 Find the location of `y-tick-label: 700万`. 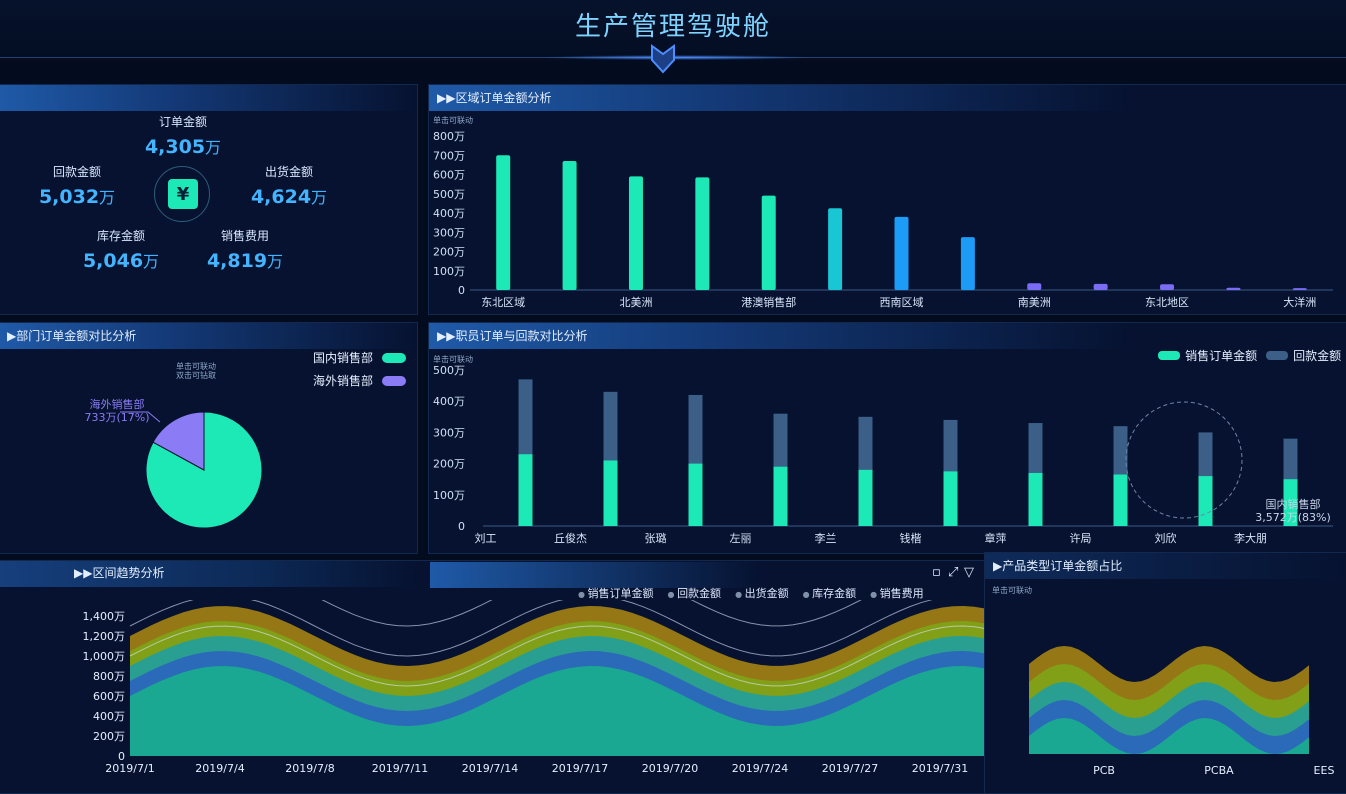

y-tick-label: 700万 is located at coordinates (449, 155).